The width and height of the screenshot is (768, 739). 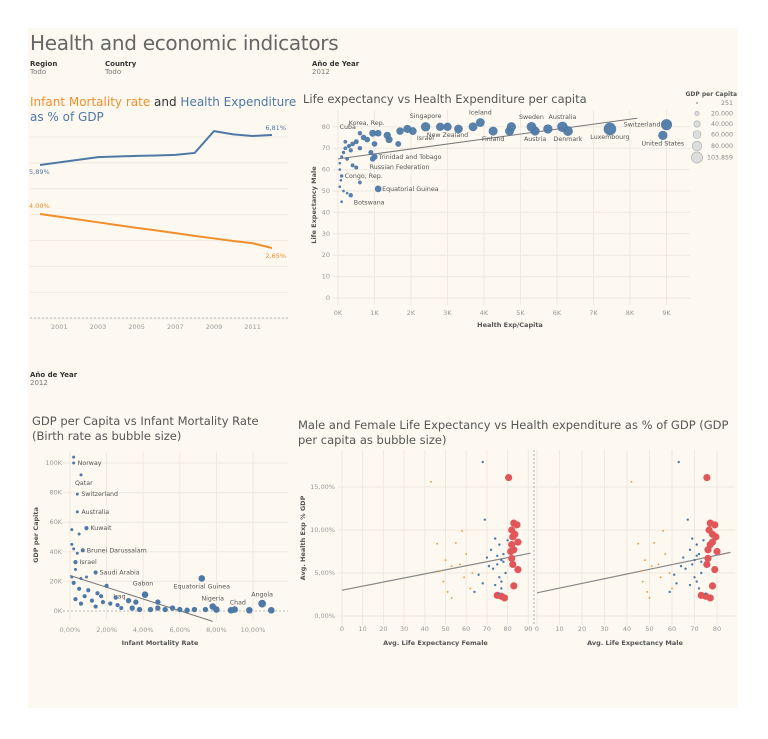 I want to click on filter-label: Country, so click(x=121, y=64).